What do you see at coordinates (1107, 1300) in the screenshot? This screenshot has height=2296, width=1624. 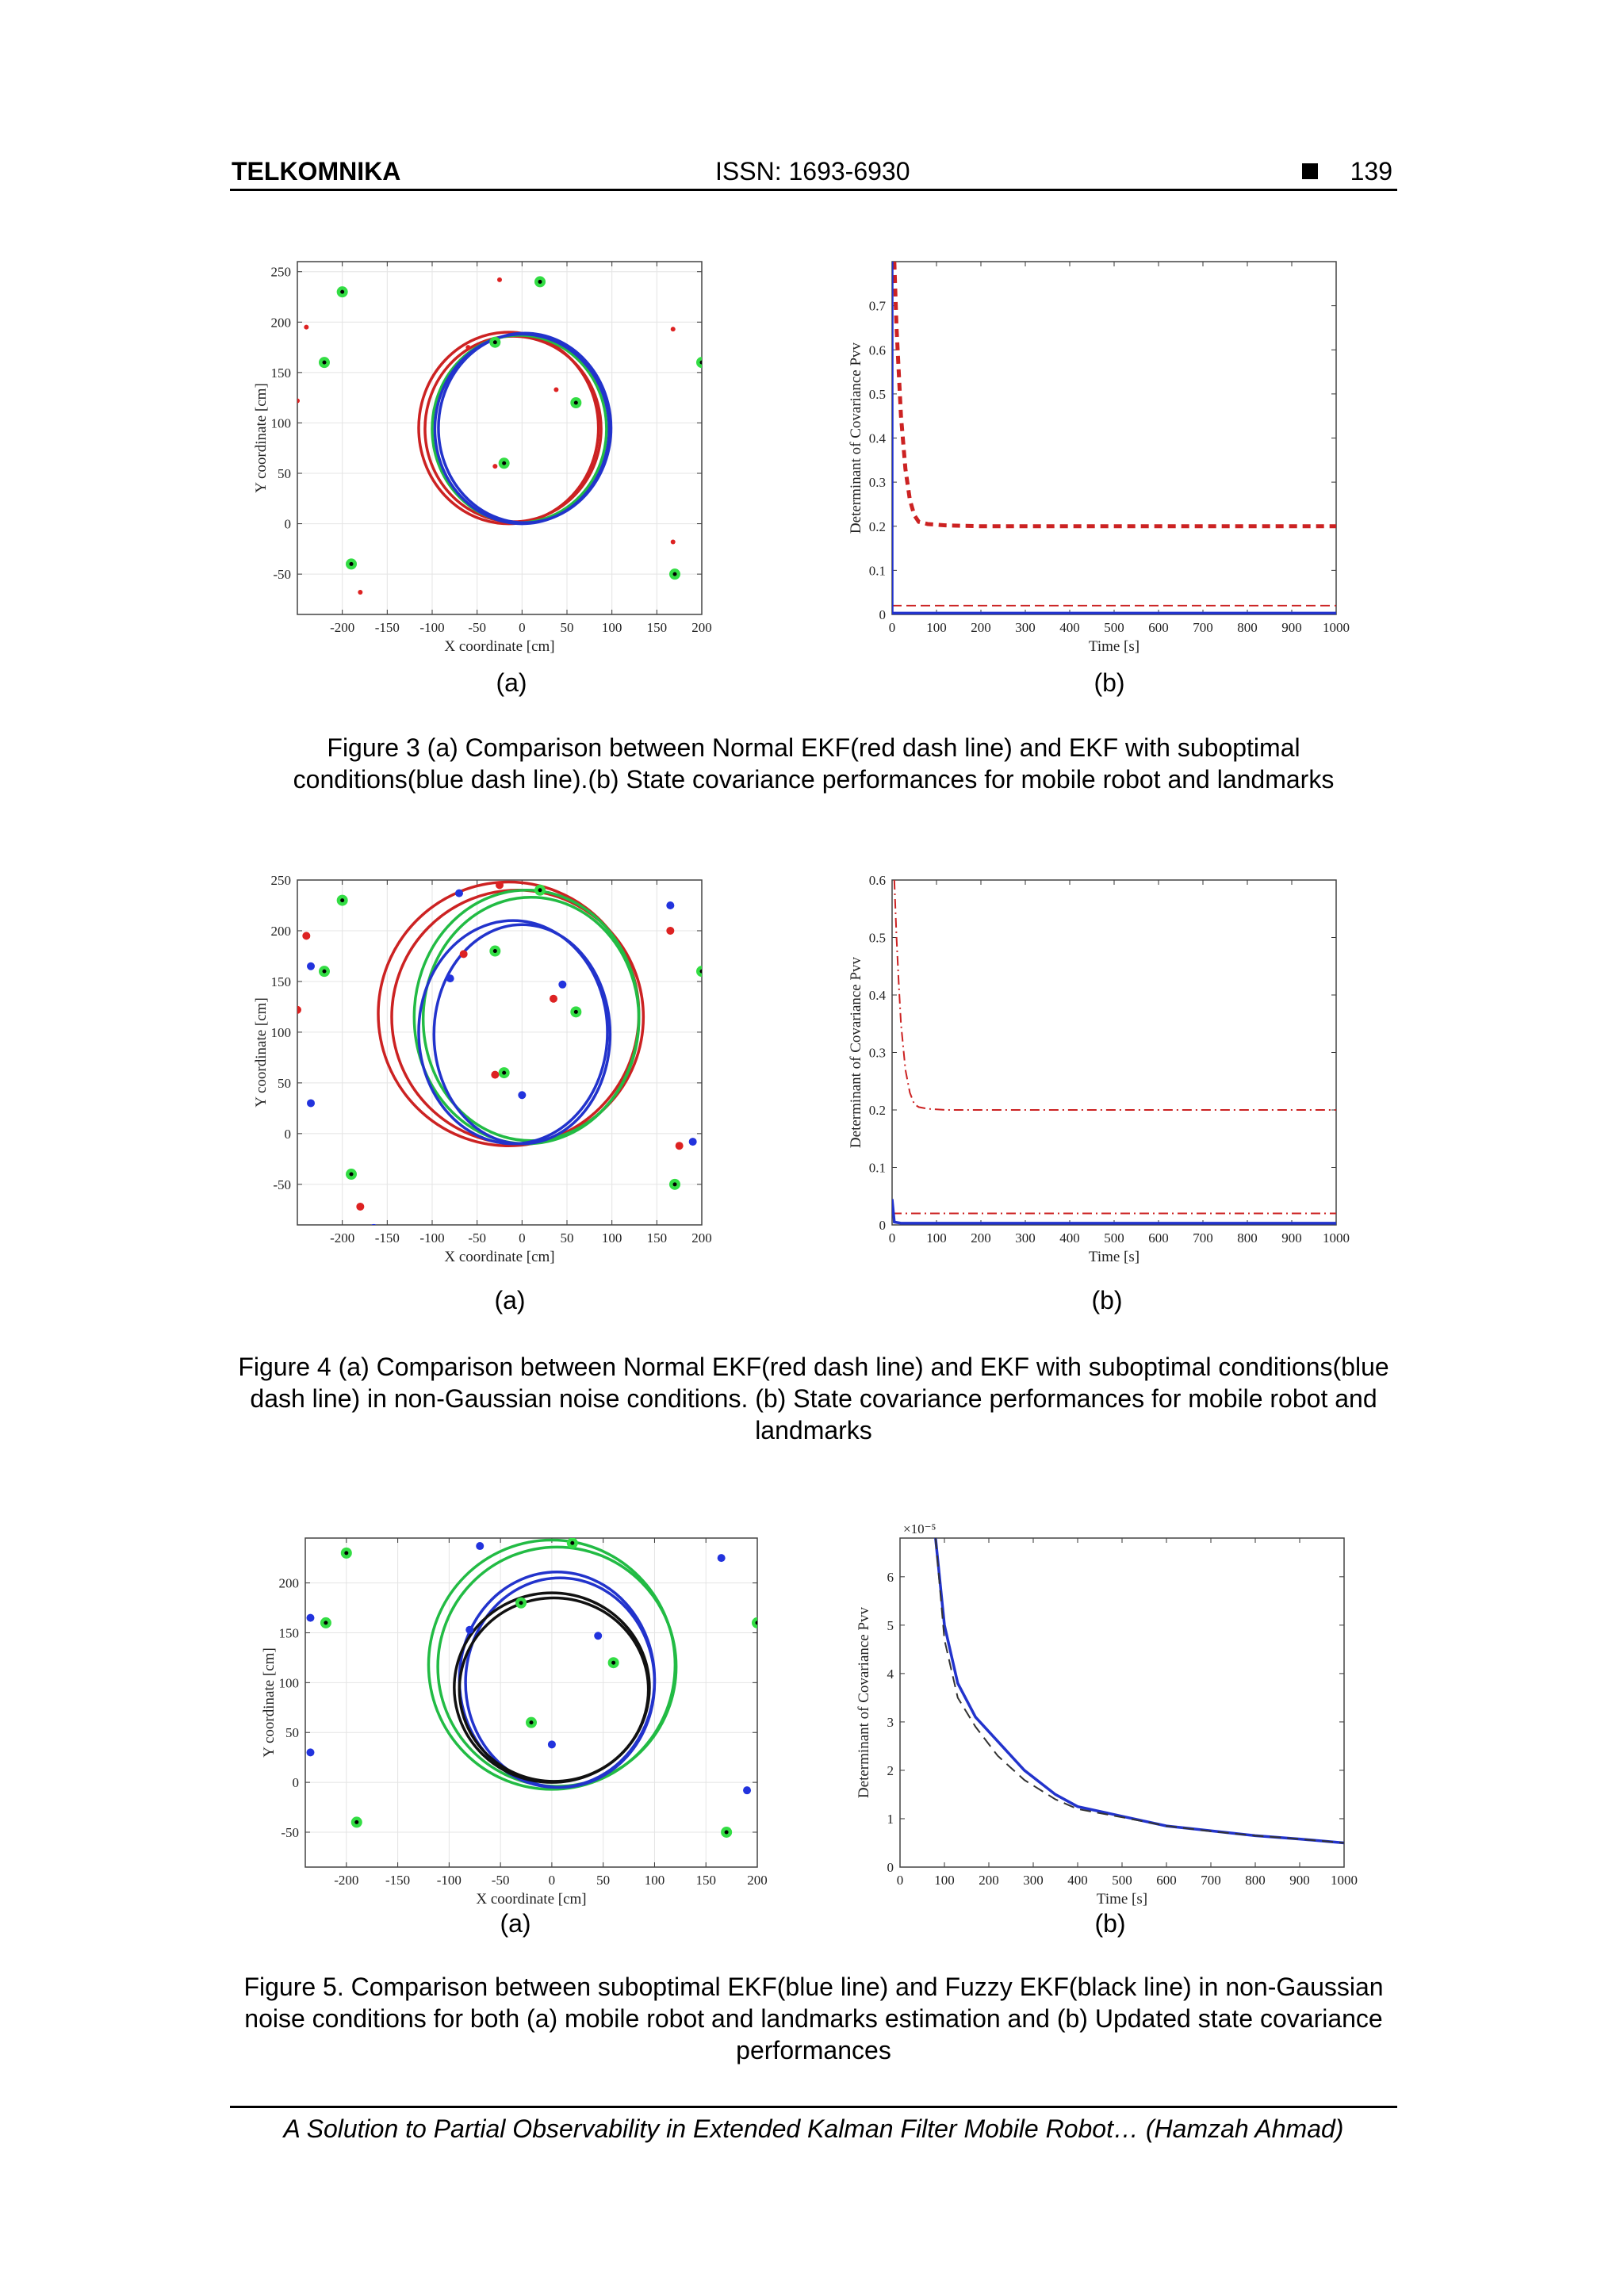 I see `figure-4b-label: (b)` at bounding box center [1107, 1300].